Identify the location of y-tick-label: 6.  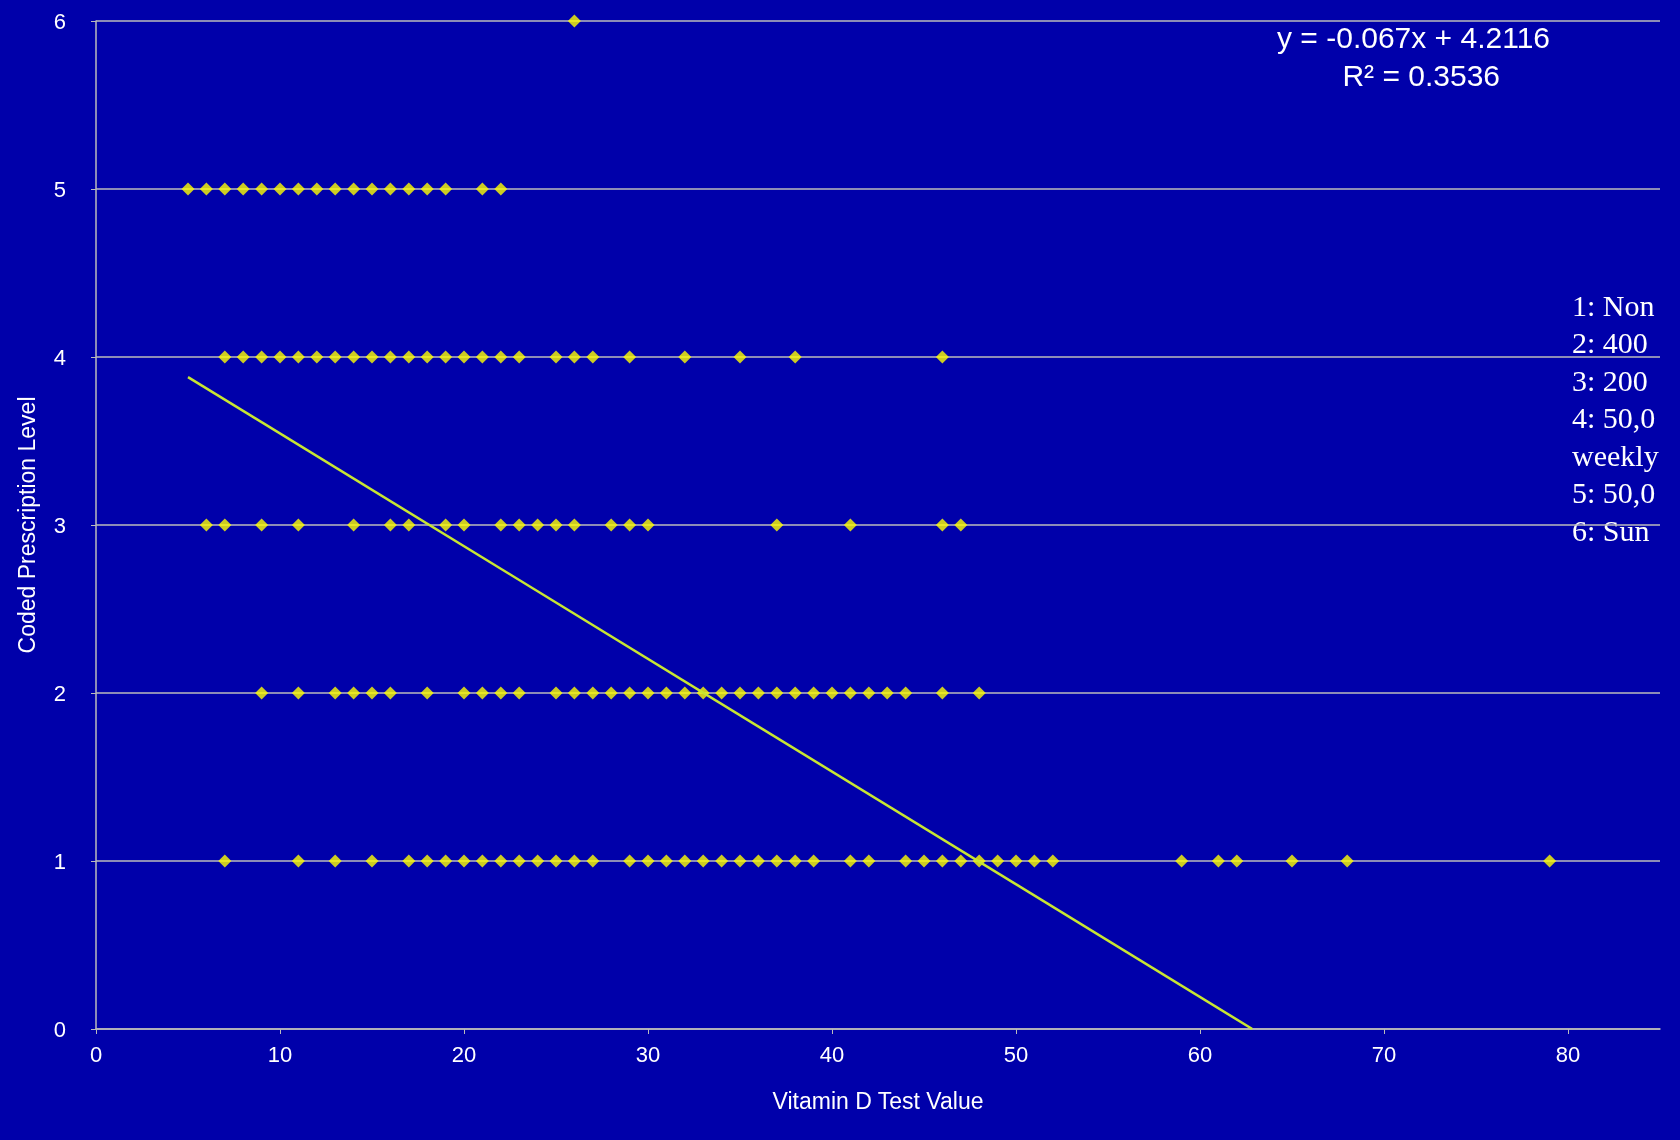
(59, 21).